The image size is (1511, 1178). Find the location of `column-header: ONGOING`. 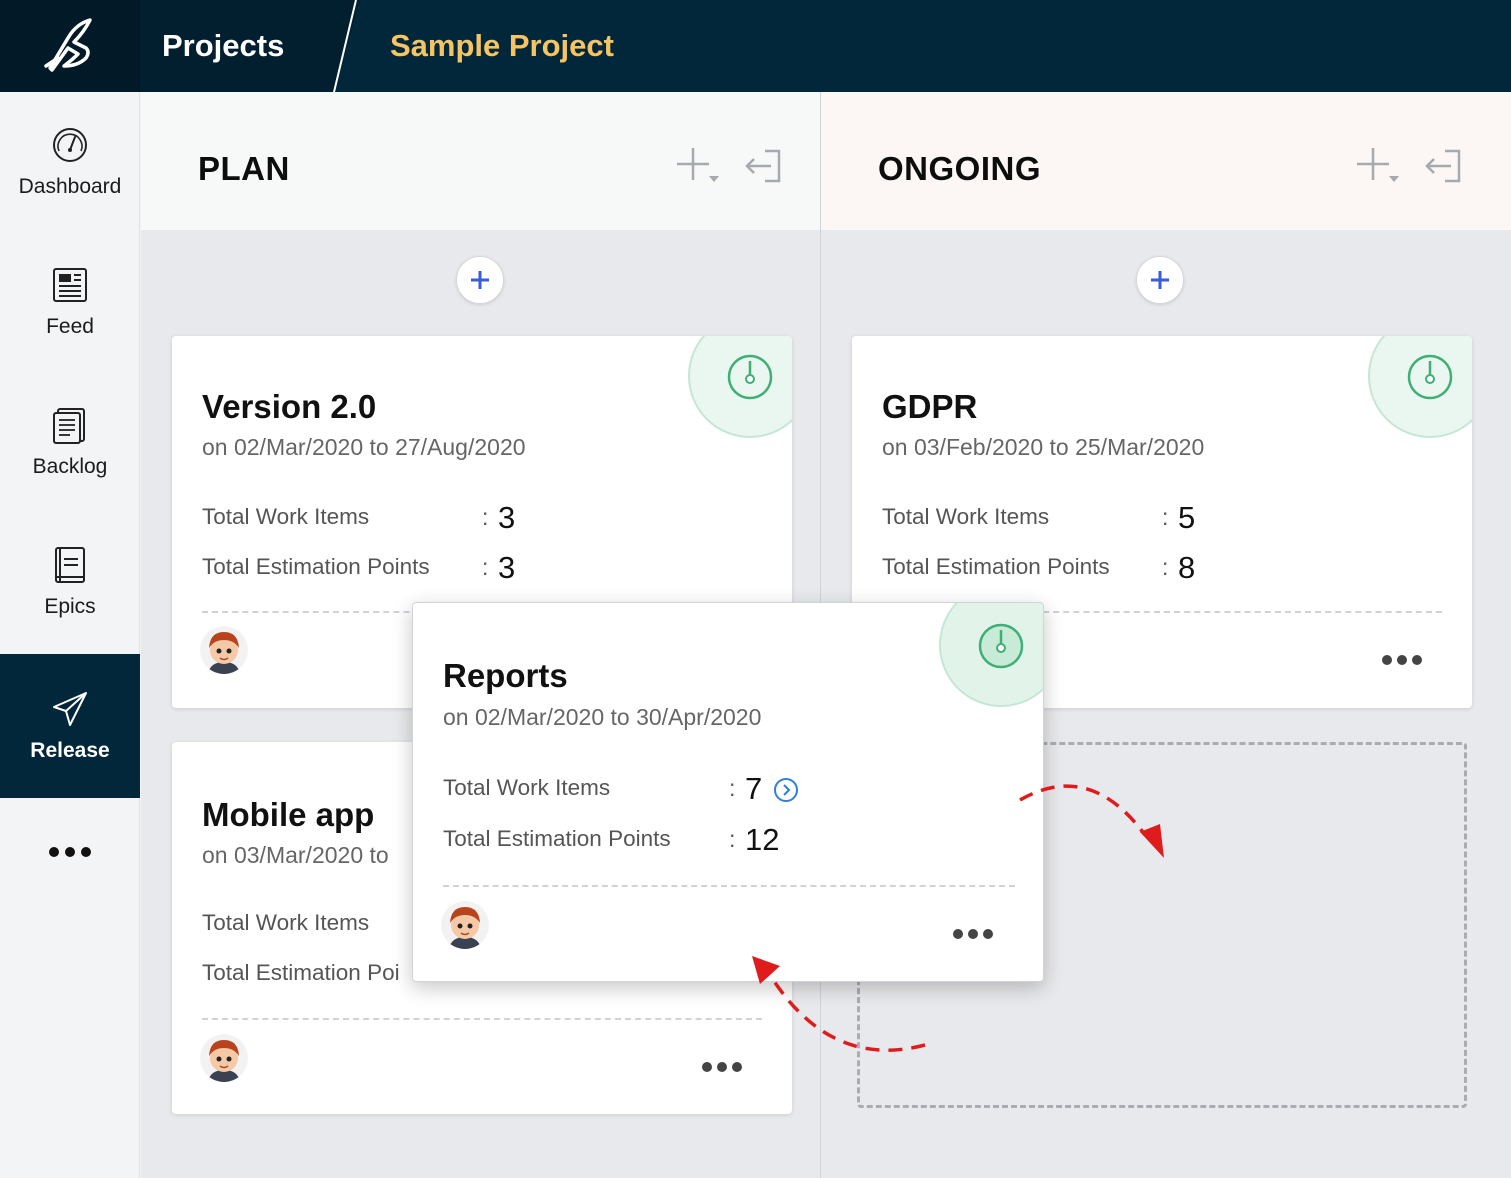

column-header: ONGOING is located at coordinates (1166, 161).